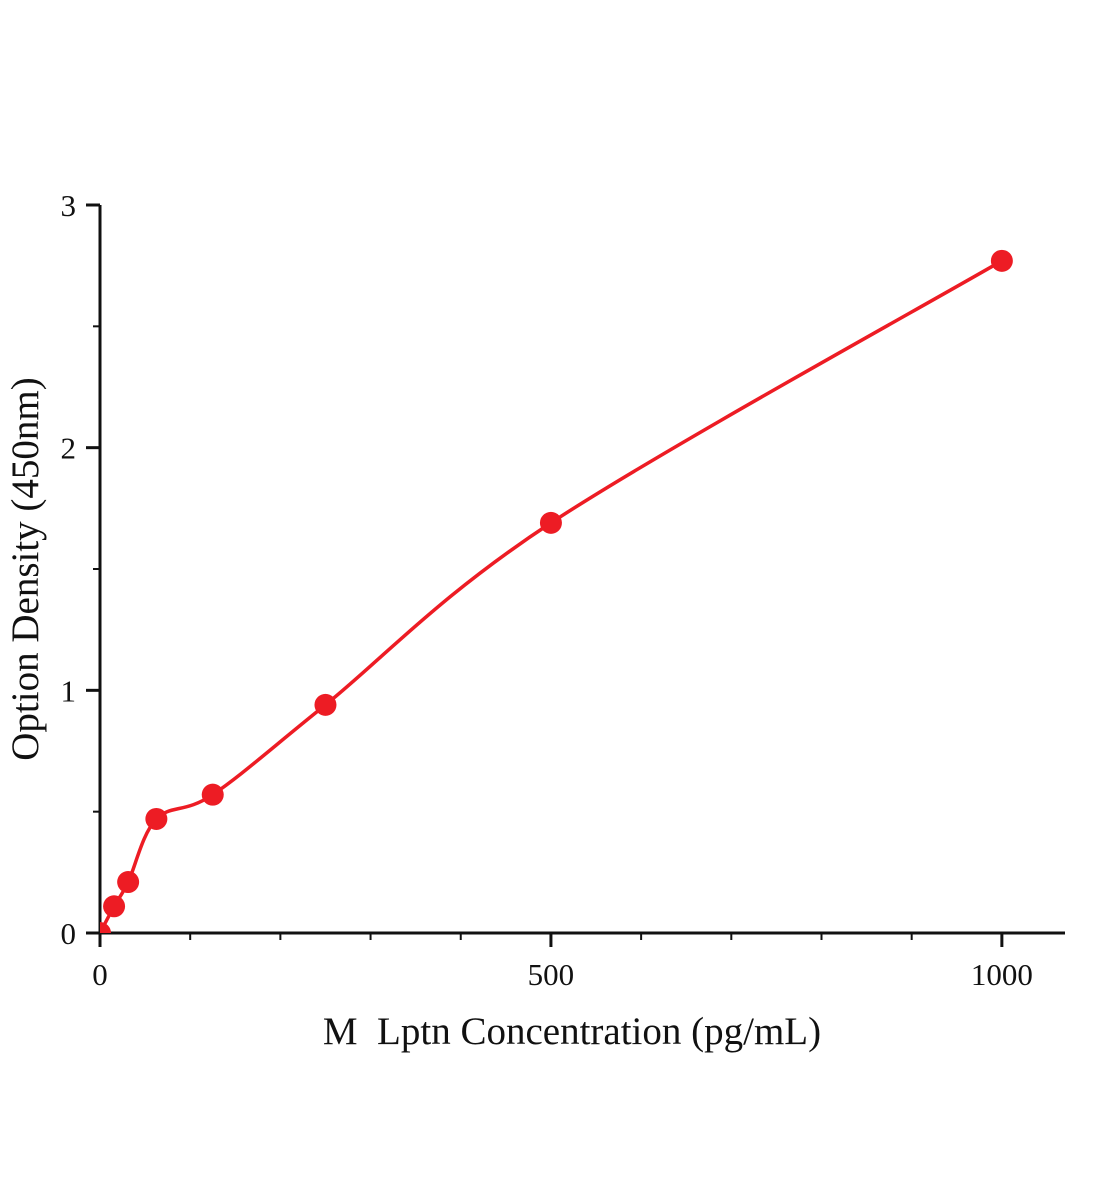 This screenshot has width=1104, height=1200. I want to click on y-tick-label: 1, so click(69, 690).